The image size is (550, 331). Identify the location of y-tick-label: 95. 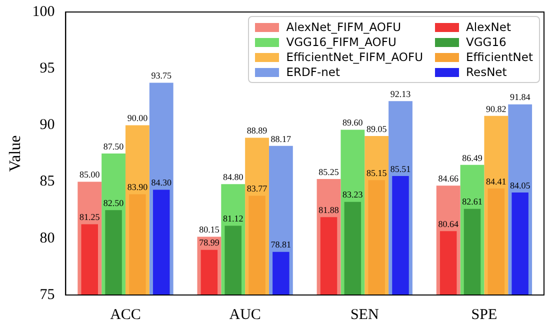
(47, 68).